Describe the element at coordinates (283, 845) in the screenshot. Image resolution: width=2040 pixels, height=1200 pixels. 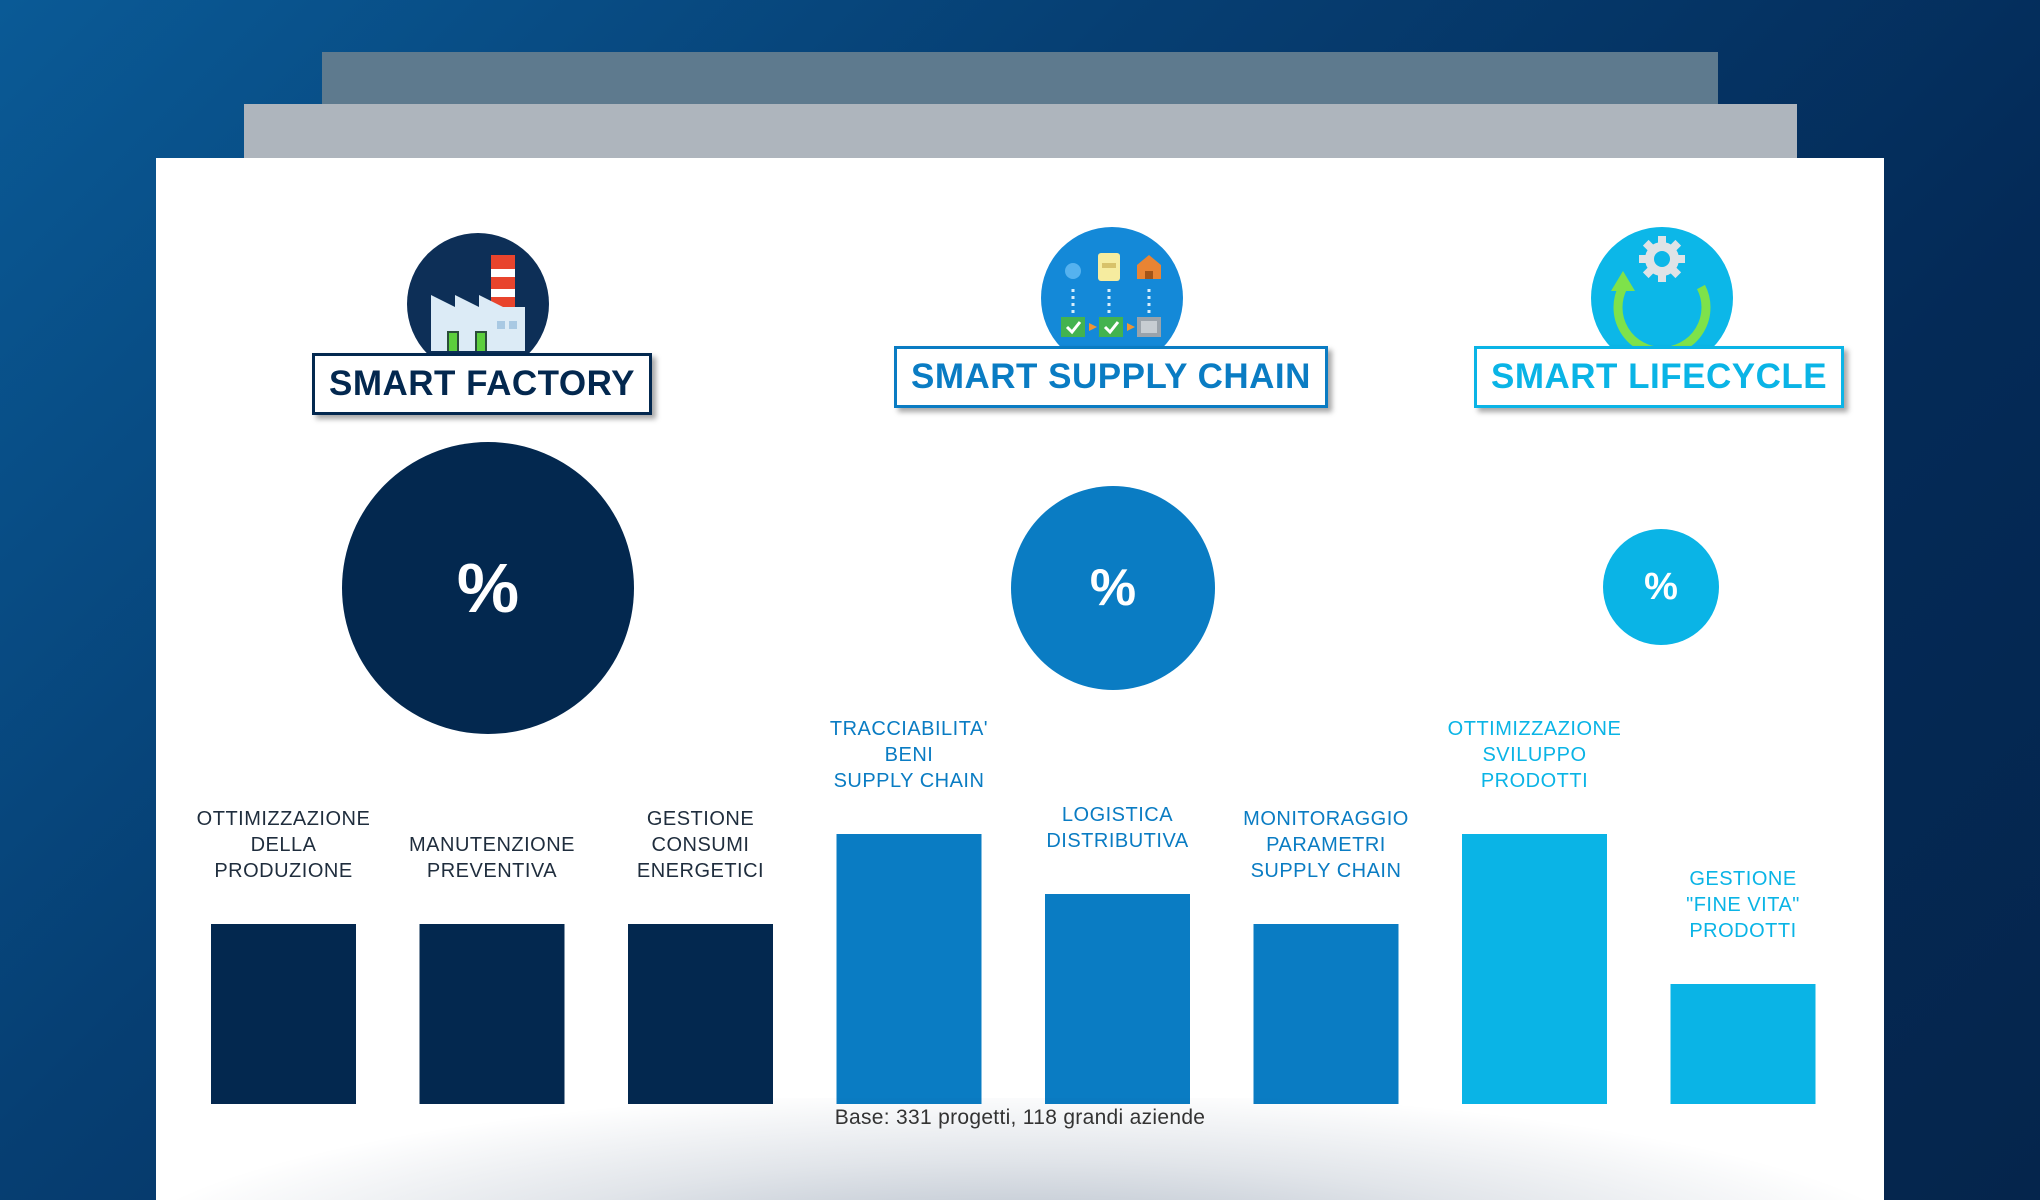
I see `category-label-0-0: OTTIMIZZAZIONE DELLA PRODUZIONE` at that location.